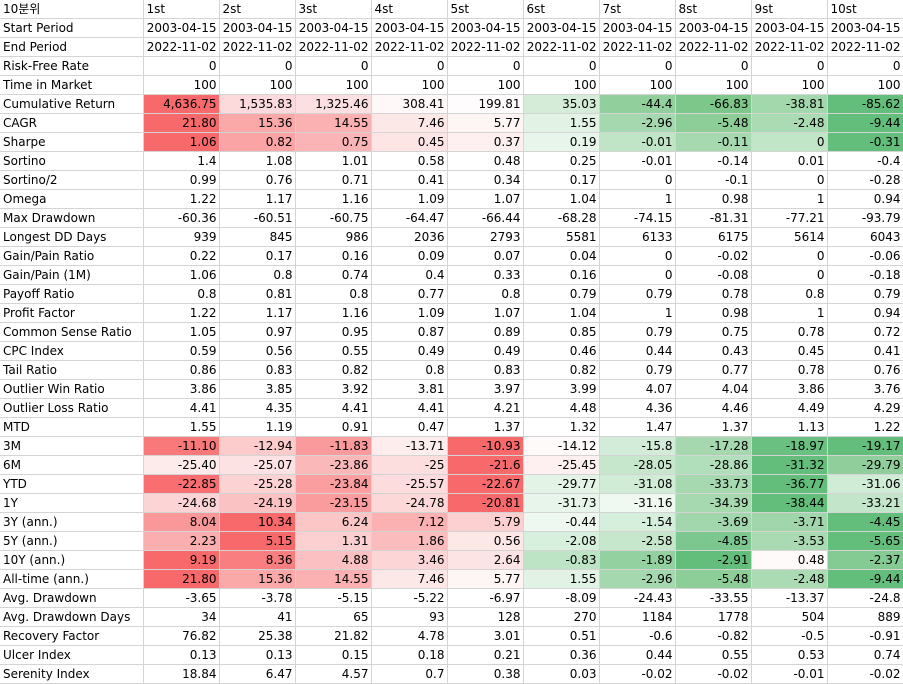 This screenshot has height=684, width=903. I want to click on table-cell: 0.44, so click(637, 655).